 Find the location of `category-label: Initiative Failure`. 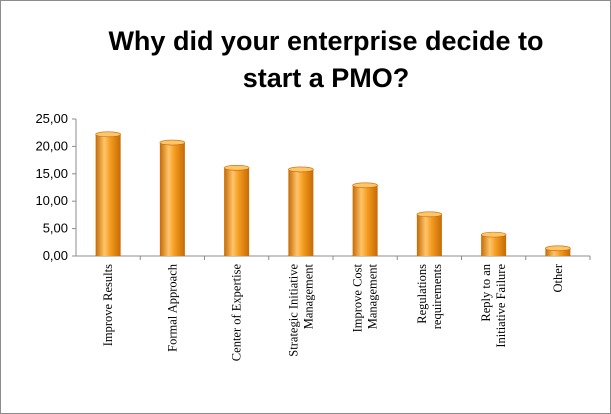

category-label: Initiative Failure is located at coordinates (501, 306).